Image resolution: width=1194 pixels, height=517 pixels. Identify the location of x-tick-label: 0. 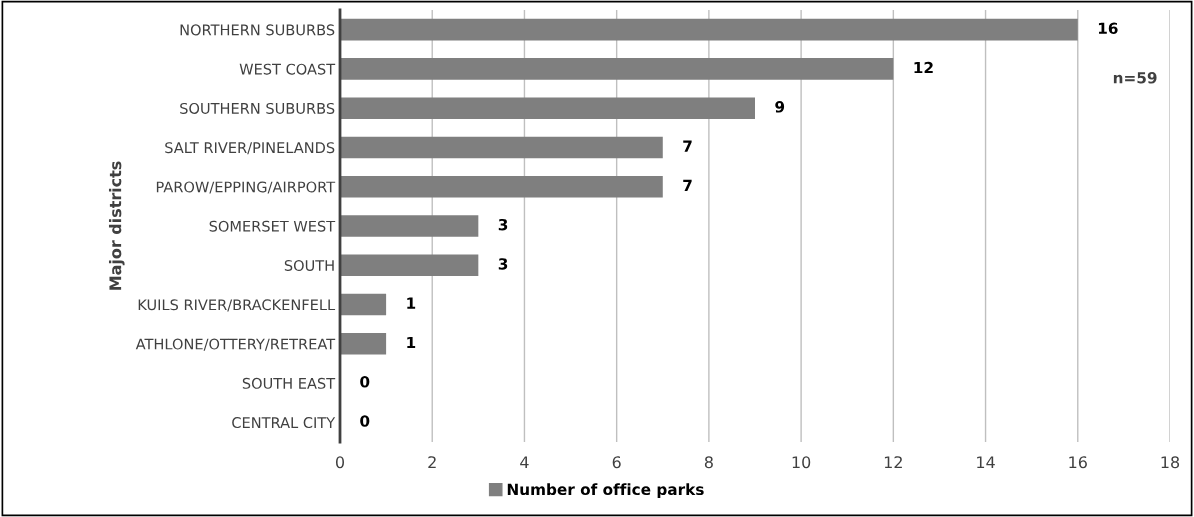
(340, 462).